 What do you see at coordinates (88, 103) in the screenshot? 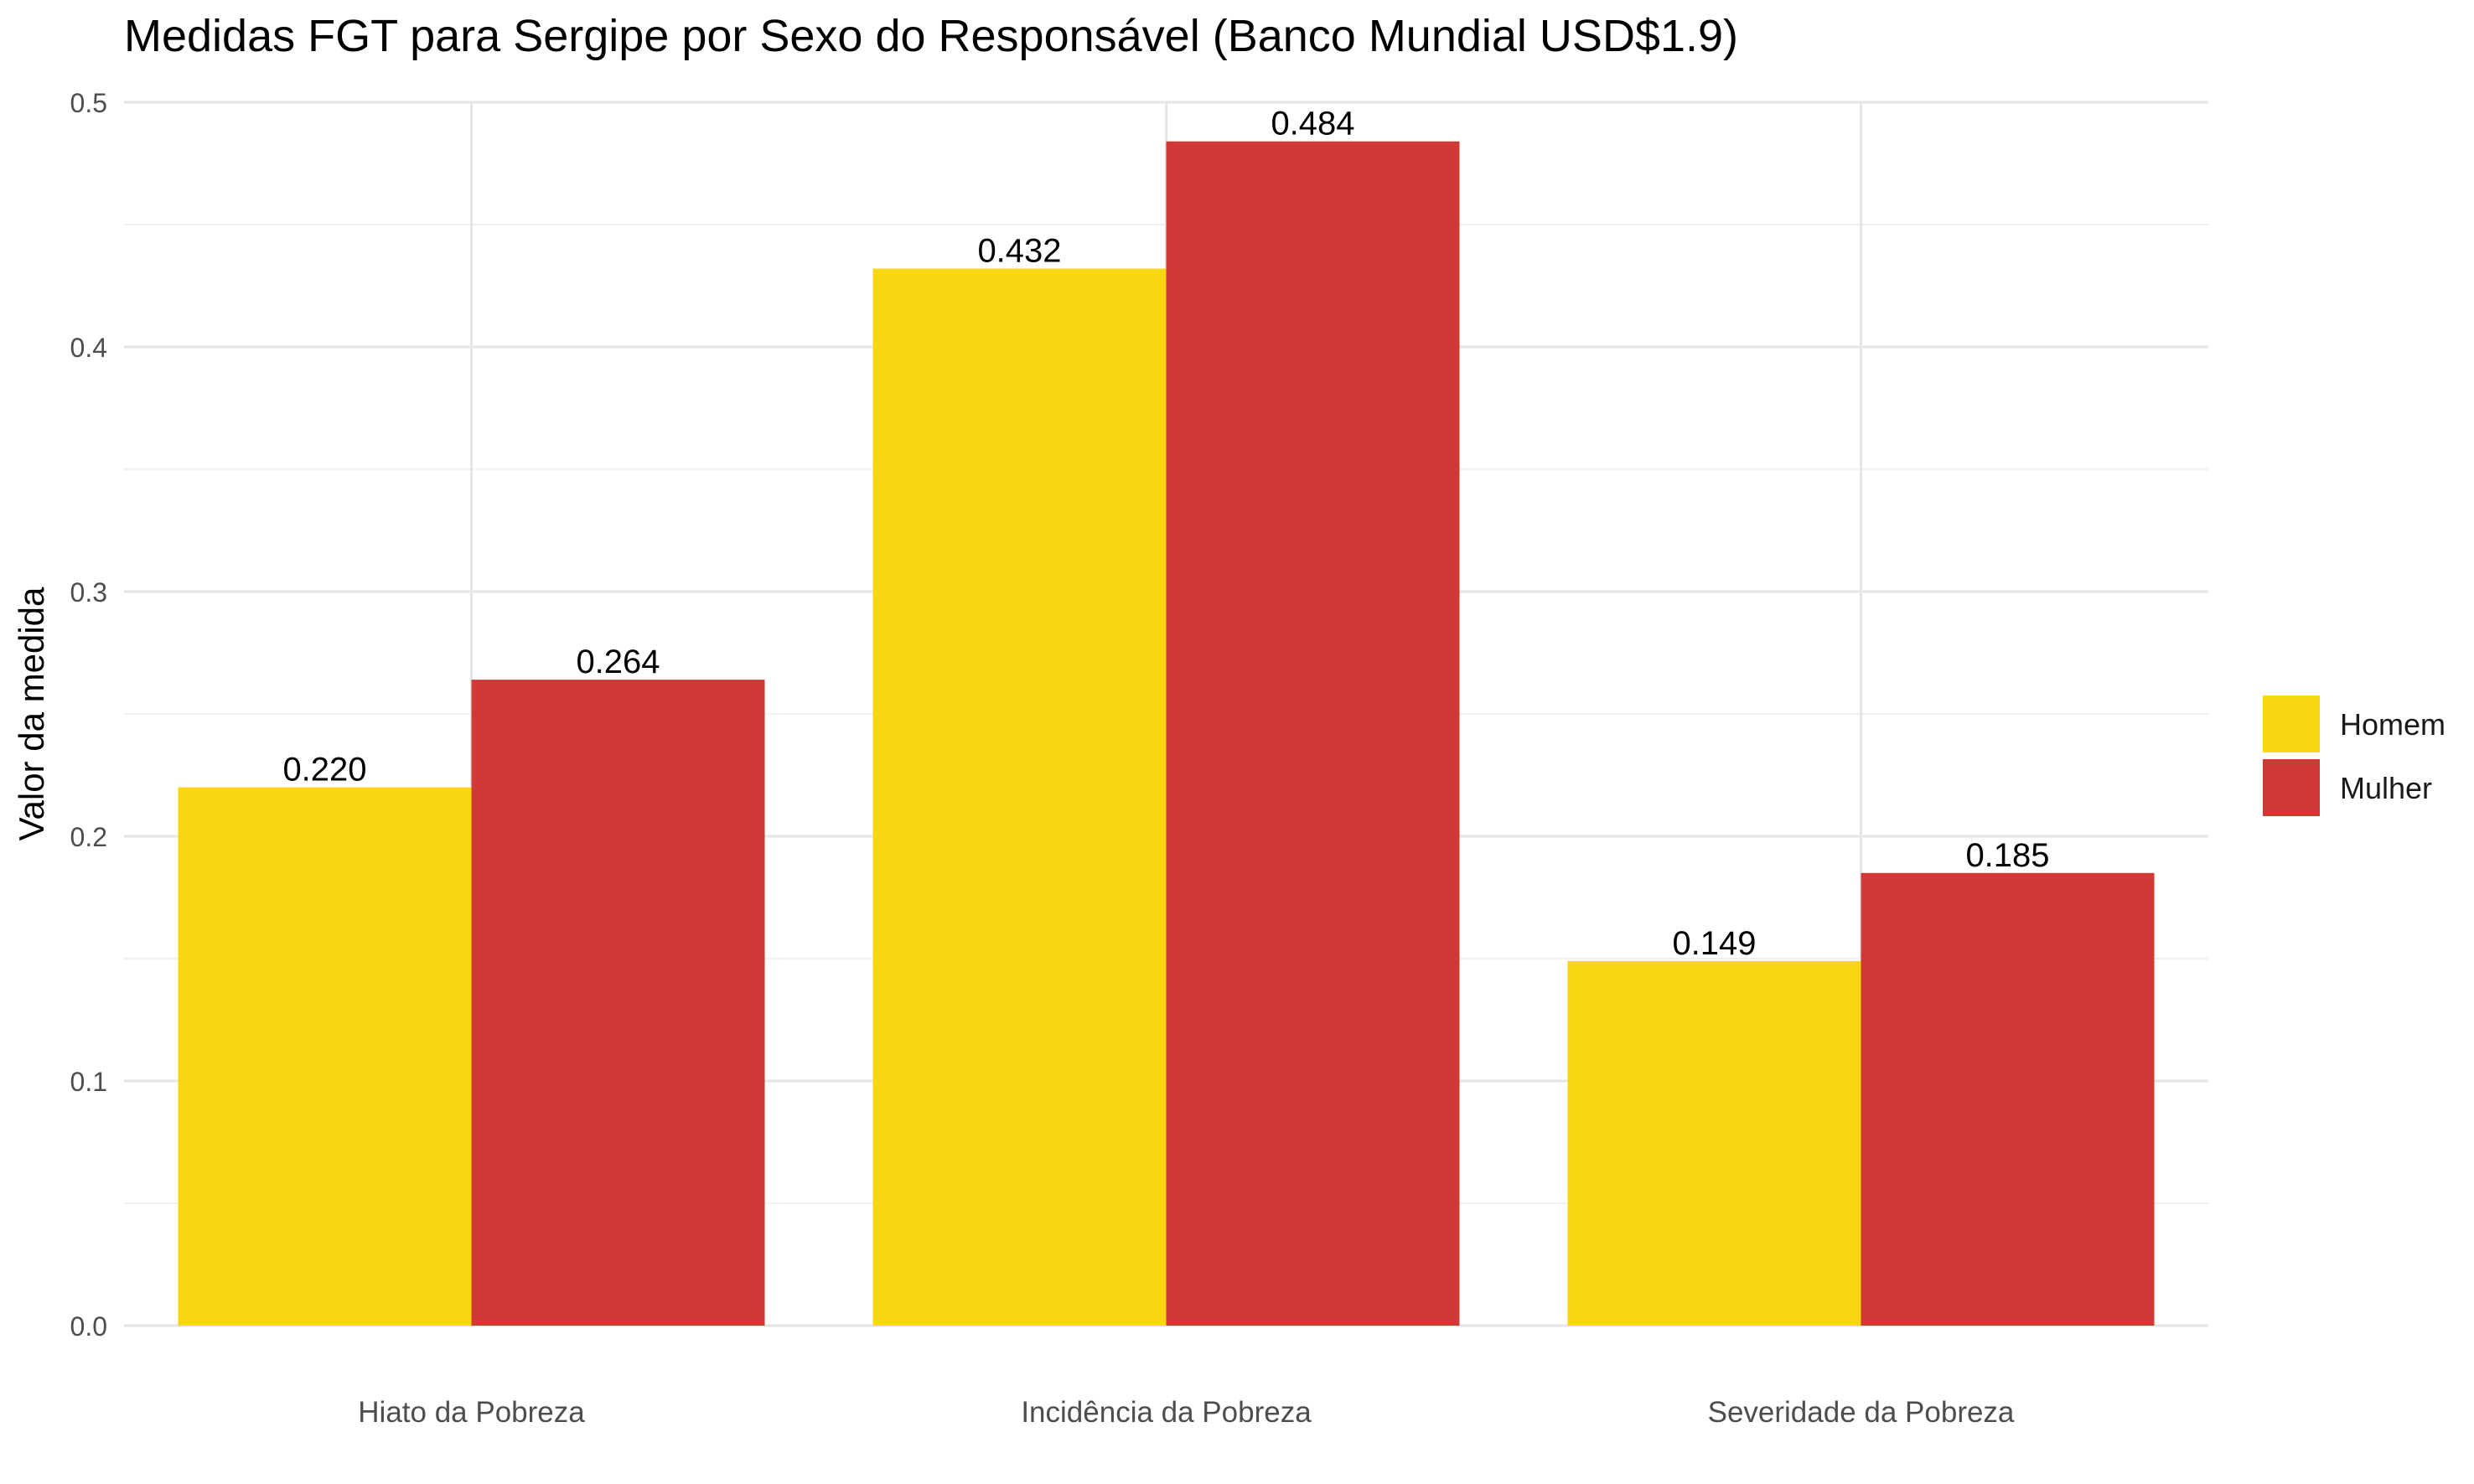
I see `y-tick-label: 0.5` at bounding box center [88, 103].